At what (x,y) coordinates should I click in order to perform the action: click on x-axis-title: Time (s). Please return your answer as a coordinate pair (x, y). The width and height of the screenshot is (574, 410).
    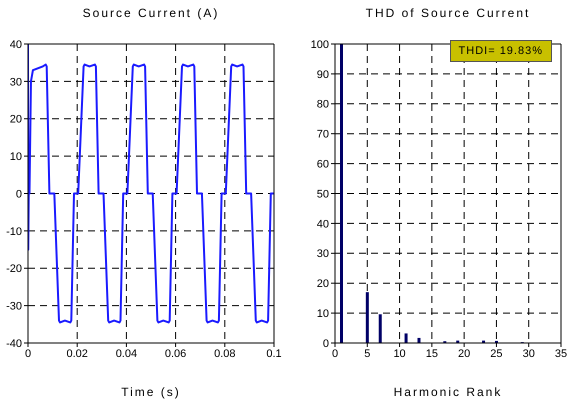
    Looking at the image, I should click on (151, 392).